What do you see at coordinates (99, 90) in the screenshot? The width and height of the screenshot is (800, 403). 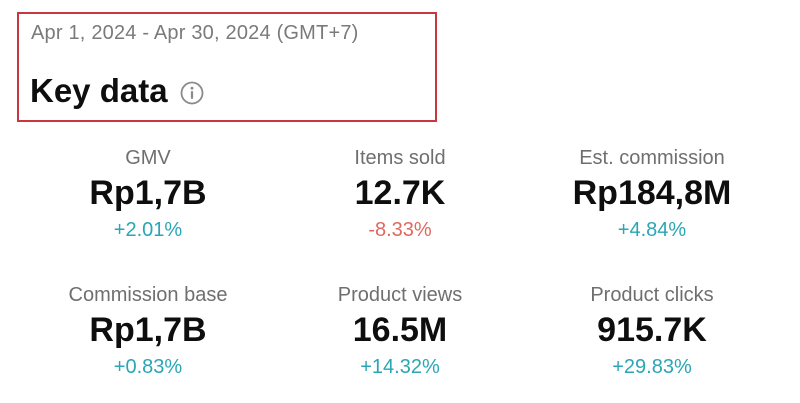 I see `page-title: Key data` at bounding box center [99, 90].